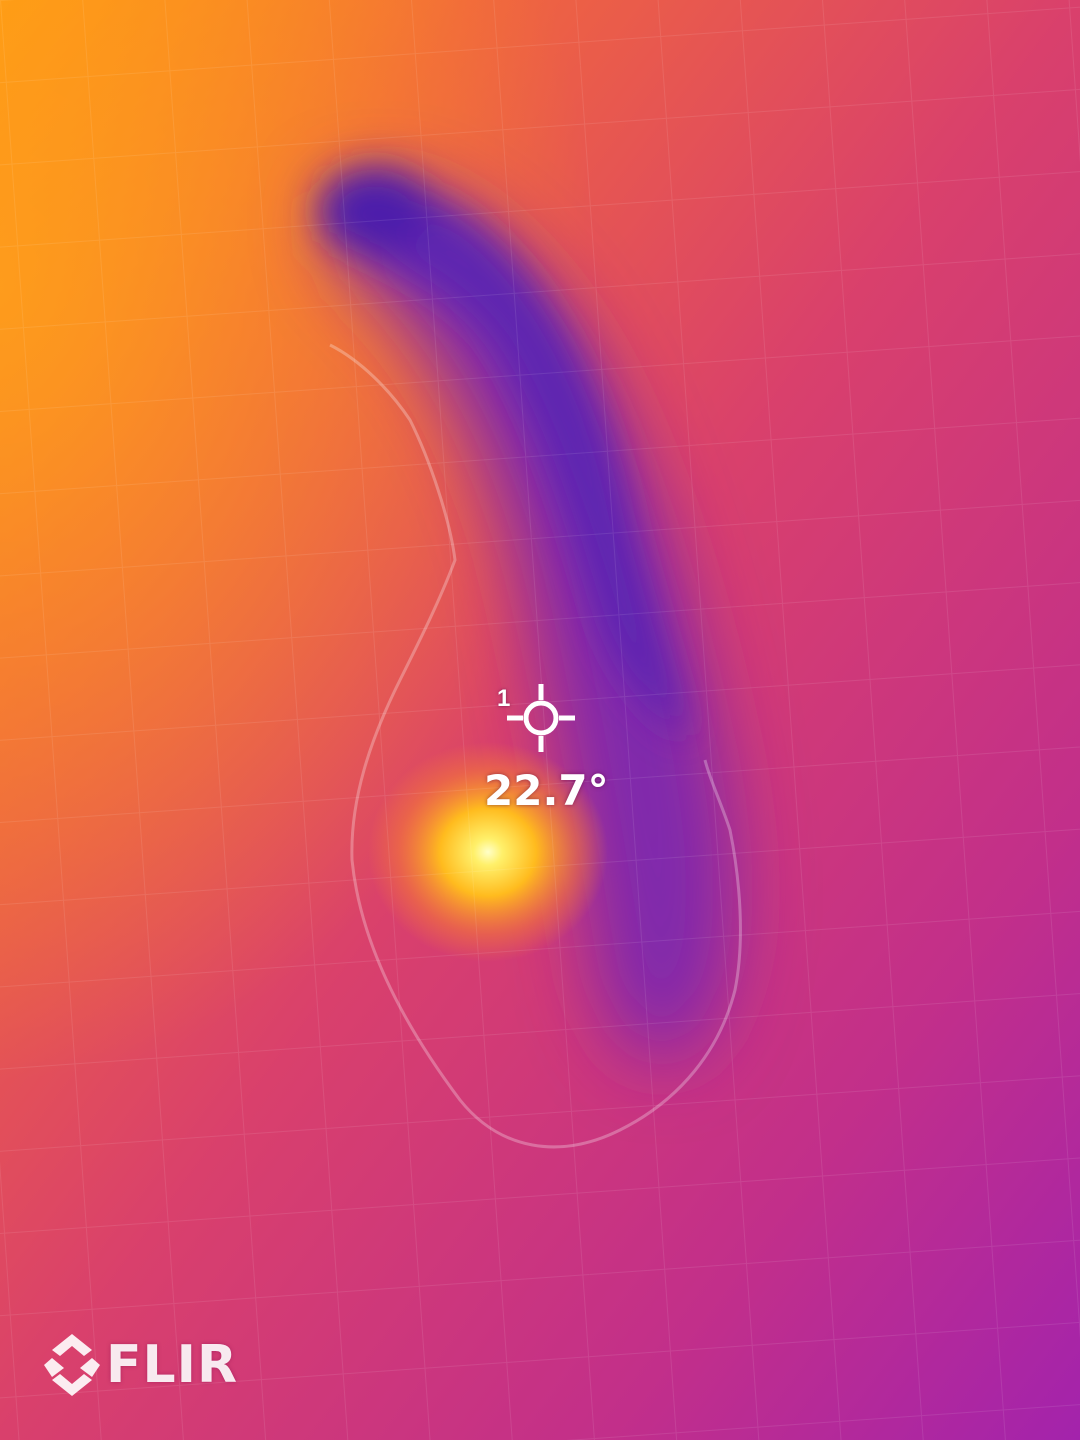 The width and height of the screenshot is (1080, 1440). What do you see at coordinates (172, 1365) in the screenshot?
I see `brand-name: FLIR` at bounding box center [172, 1365].